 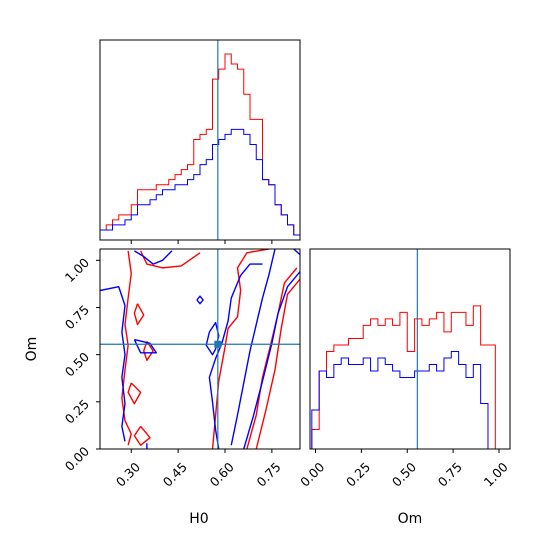 What do you see at coordinates (200, 300) in the screenshot?
I see `contour-s1-c4` at bounding box center [200, 300].